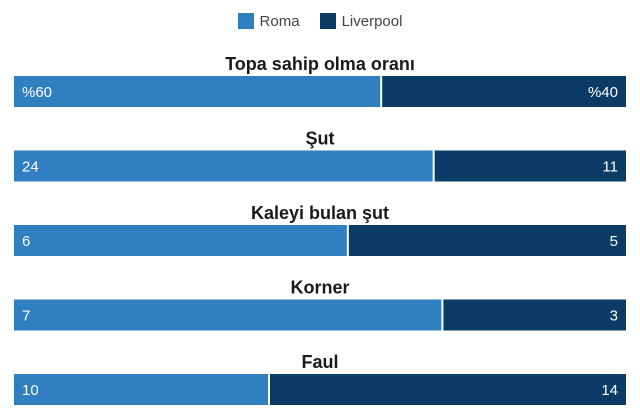 Image resolution: width=640 pixels, height=411 pixels. What do you see at coordinates (487, 240) in the screenshot?
I see `row-2-bar-liverpool` at bounding box center [487, 240].